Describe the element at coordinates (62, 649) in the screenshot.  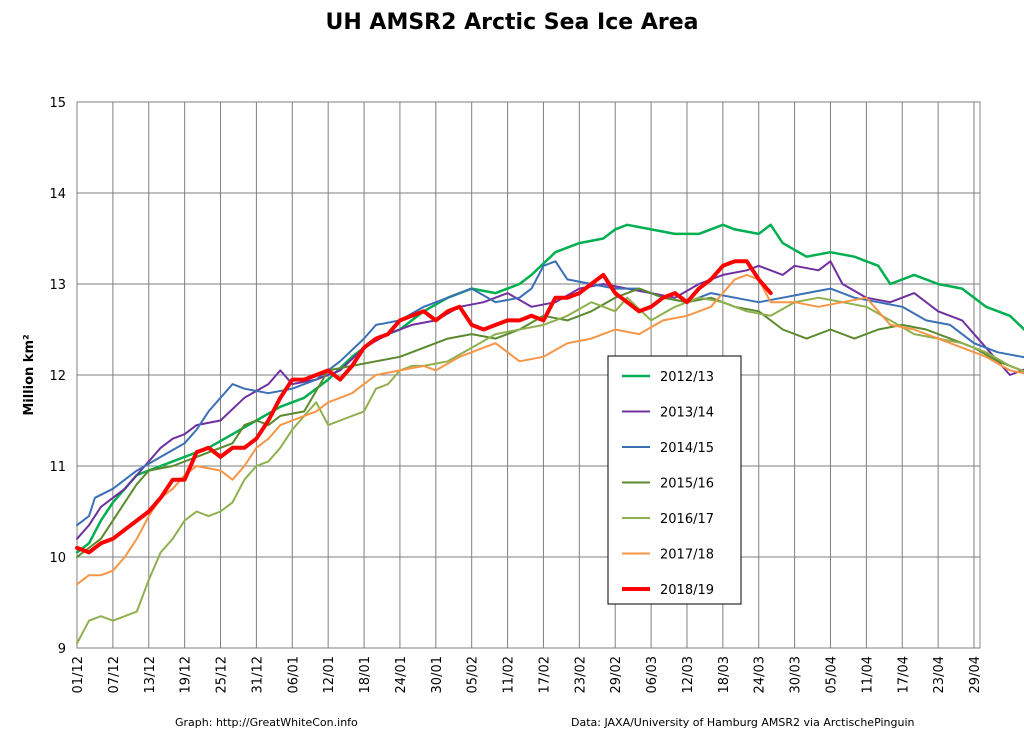
I see `y-tick-label: 9` at that location.